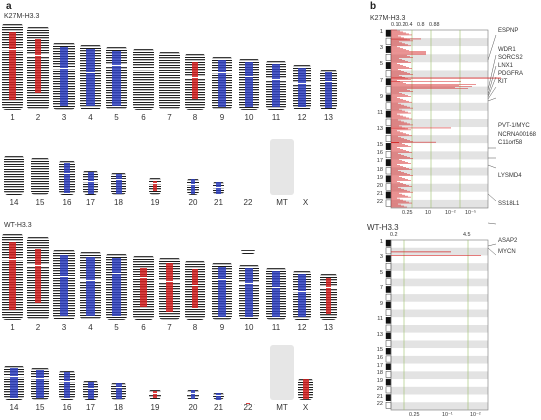 Image resolution: width=541 pixels, height=420 pixels. I want to click on bottom-tick-top-1: 10, so click(428, 213).